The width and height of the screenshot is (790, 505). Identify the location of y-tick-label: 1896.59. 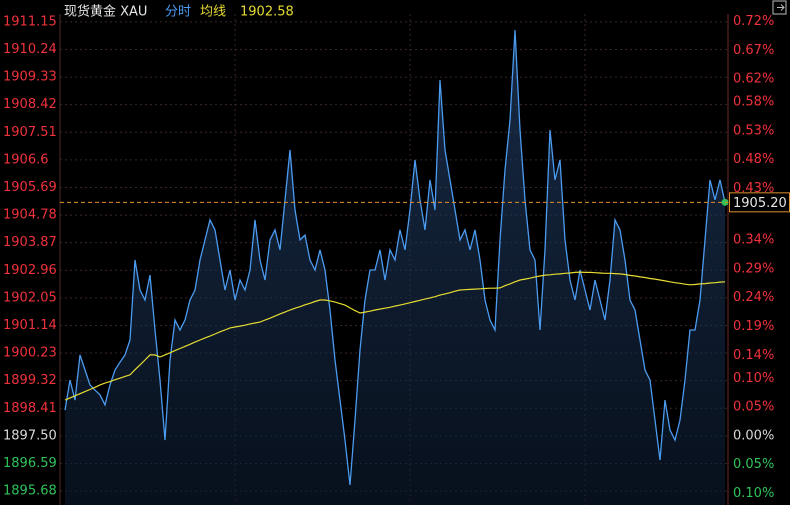
(30, 463).